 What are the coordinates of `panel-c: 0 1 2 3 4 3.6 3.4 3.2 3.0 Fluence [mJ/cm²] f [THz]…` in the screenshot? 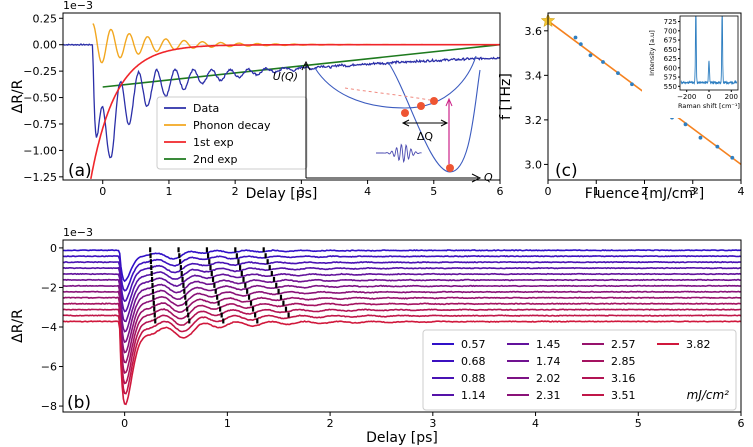 It's located at (621, 107).